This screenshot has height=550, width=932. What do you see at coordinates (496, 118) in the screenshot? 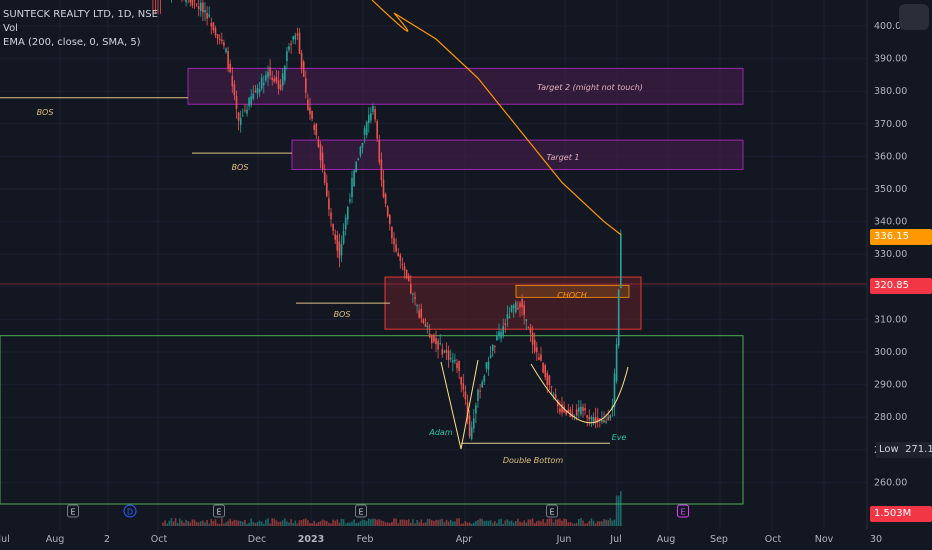
I see `ema-line` at bounding box center [496, 118].